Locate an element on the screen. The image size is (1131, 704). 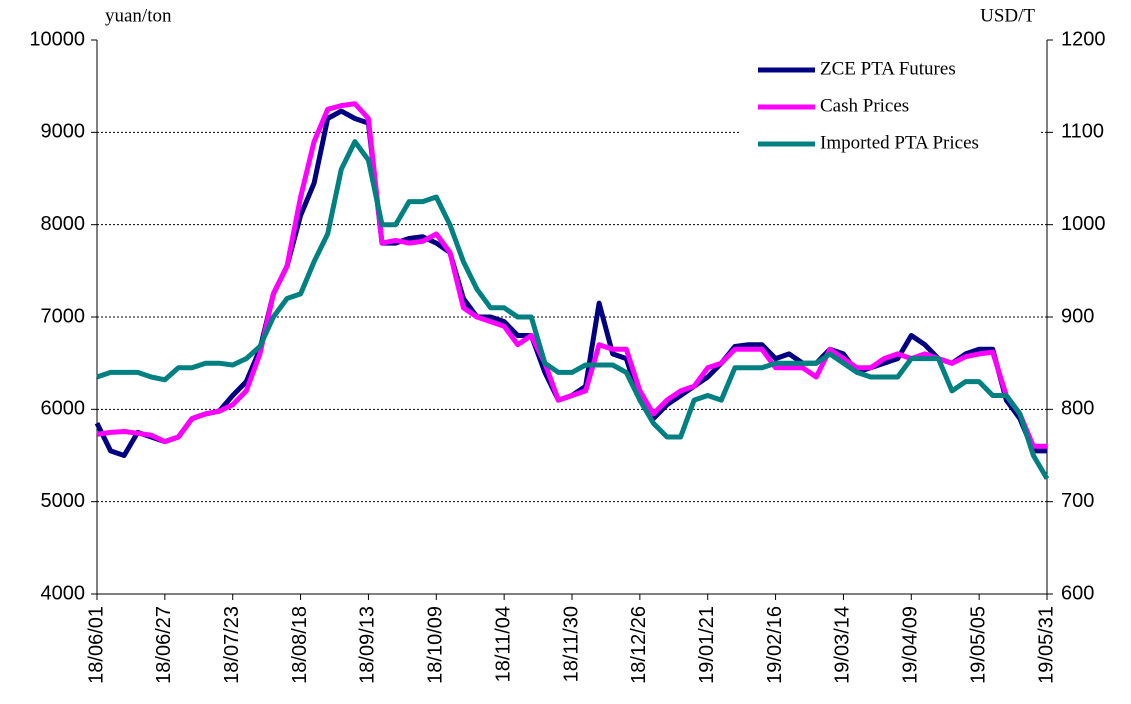
x-tick-label: 18/06/01 is located at coordinates (96, 645).